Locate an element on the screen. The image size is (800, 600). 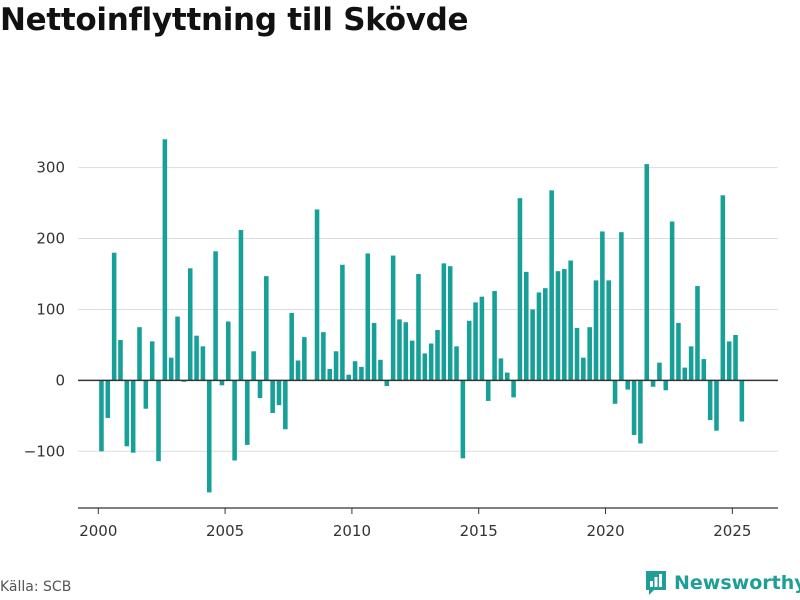
y-tick-label: 300 is located at coordinates (50, 168).